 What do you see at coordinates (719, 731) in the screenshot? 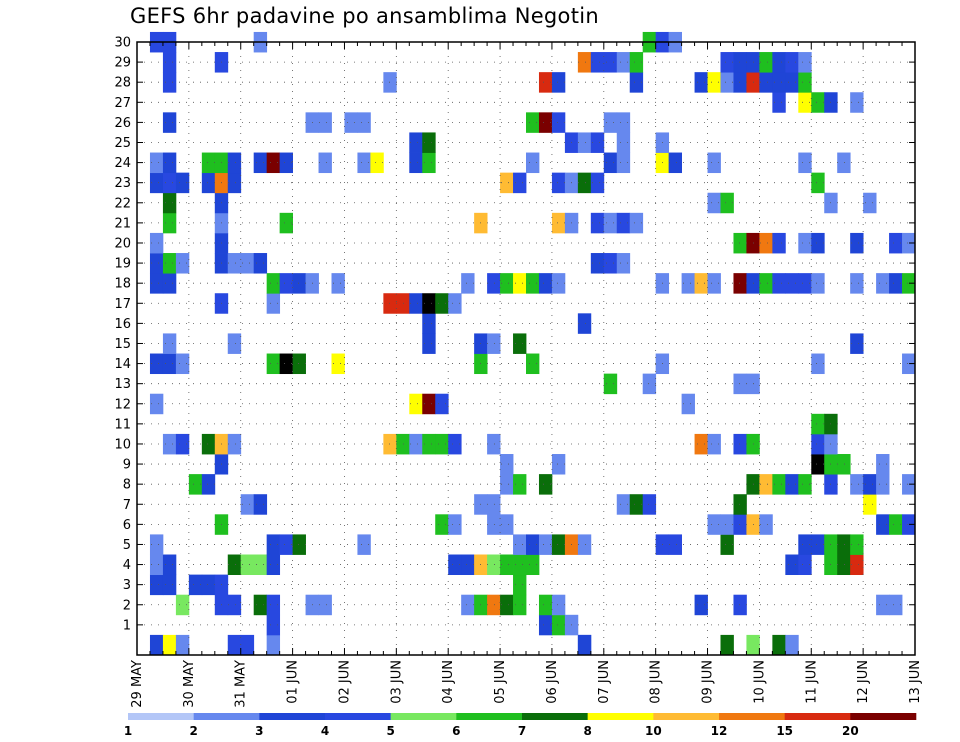
I see `colorbar-label: 12` at bounding box center [719, 731].